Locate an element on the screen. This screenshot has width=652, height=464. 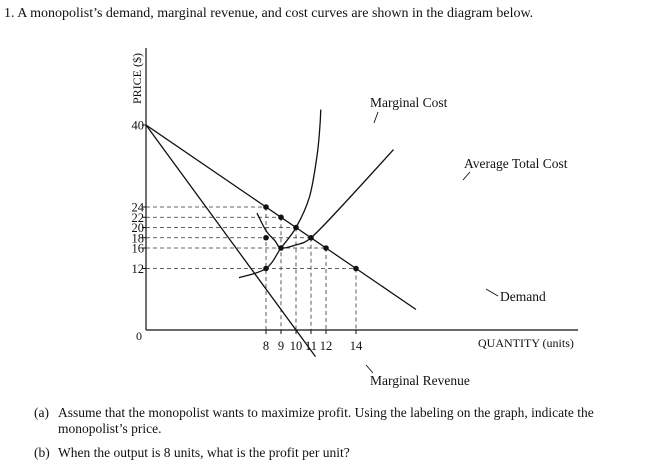
marginal-cost-pointer is located at coordinates (376, 117).